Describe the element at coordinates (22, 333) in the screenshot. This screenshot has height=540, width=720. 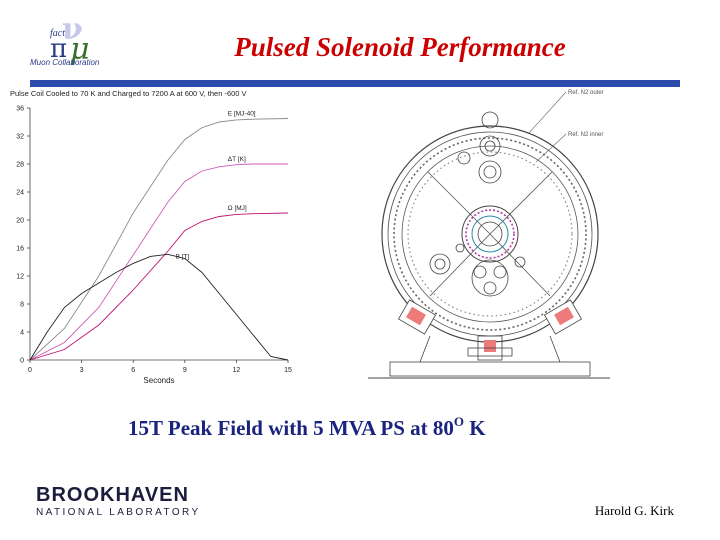
I see `y-tick-label: 4` at that location.